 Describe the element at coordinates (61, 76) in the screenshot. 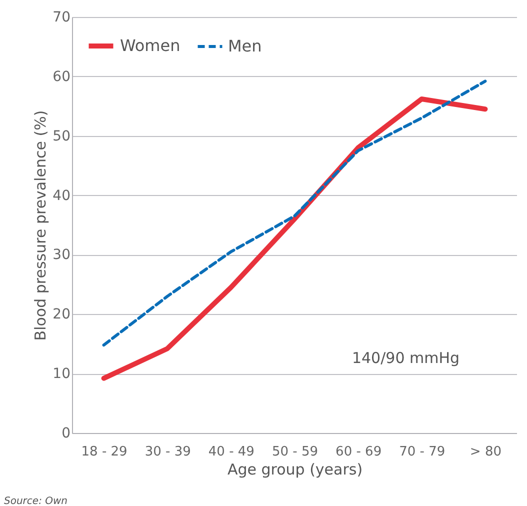

I see `y-tick-label: 60` at that location.